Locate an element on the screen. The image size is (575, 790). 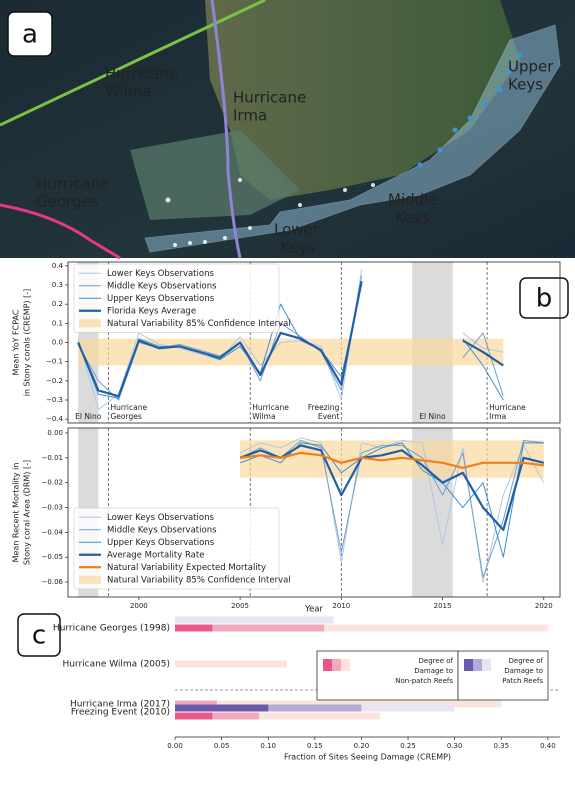
y-tick-label: 0.4 is located at coordinates (58, 266).